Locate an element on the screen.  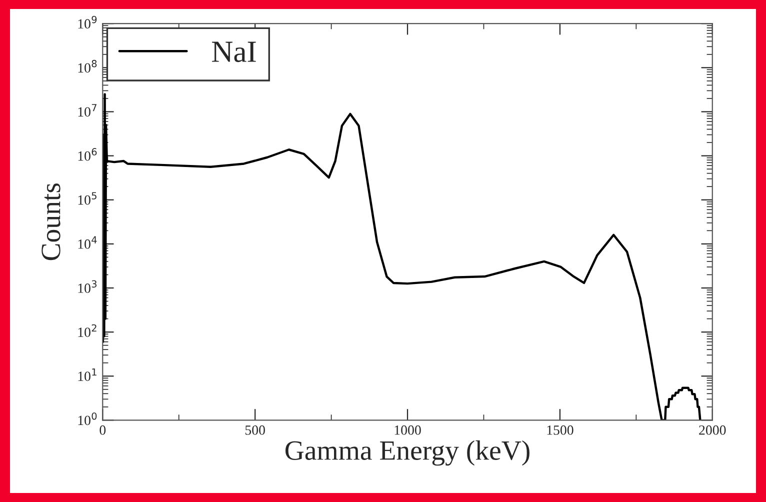
y-tick-label: 10$^{5}$ is located at coordinates (87, 198).